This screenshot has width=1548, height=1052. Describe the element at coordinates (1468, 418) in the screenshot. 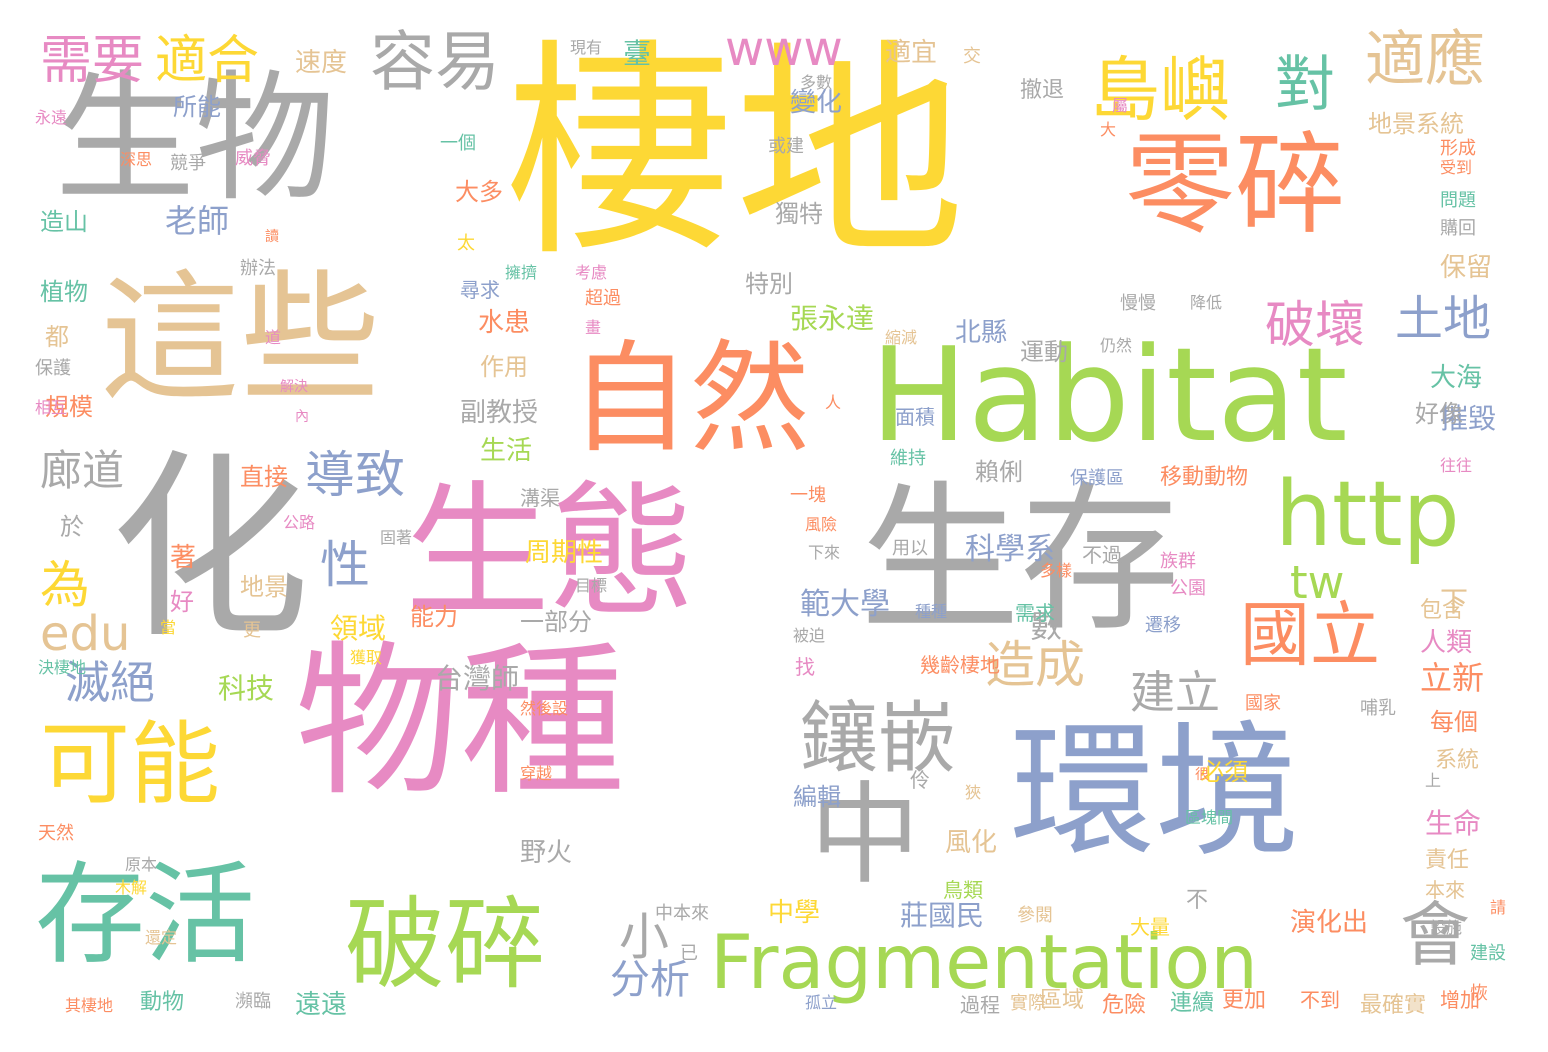

I see `word-cloud-word: 摧毀` at that location.